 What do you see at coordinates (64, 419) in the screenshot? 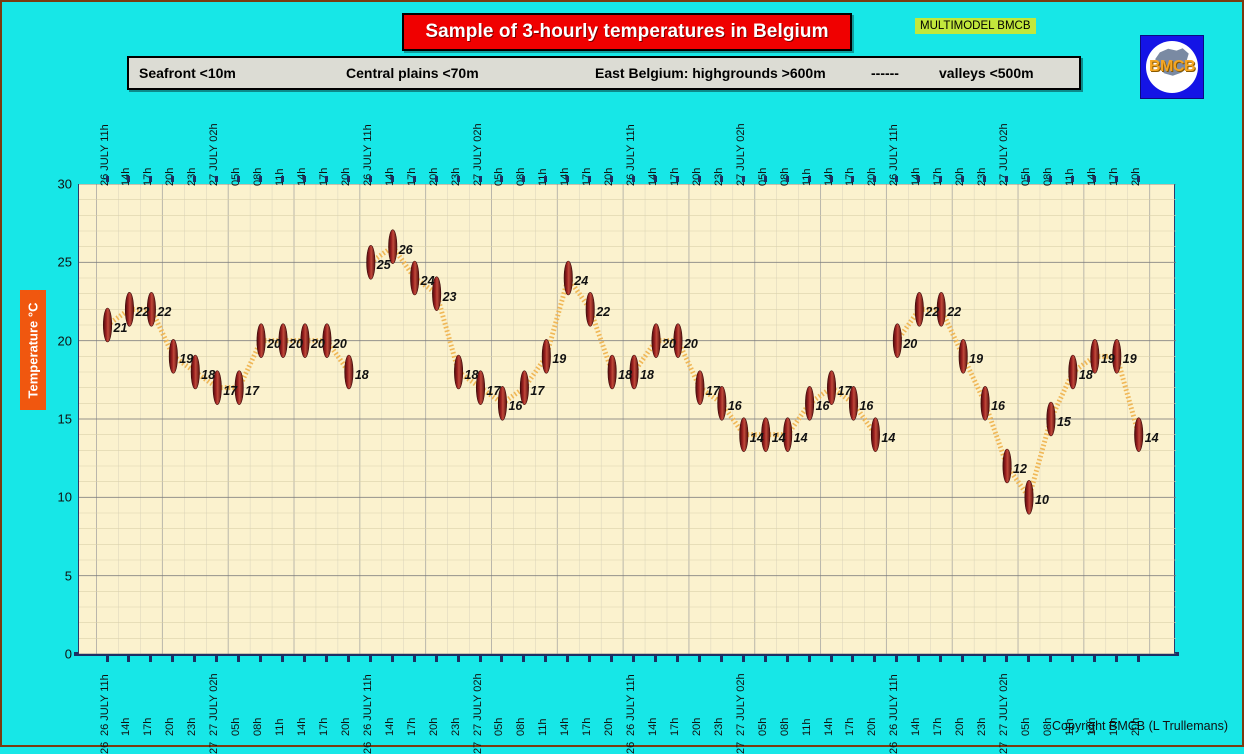
I see `y-axis-tick-label: 15` at bounding box center [64, 419].